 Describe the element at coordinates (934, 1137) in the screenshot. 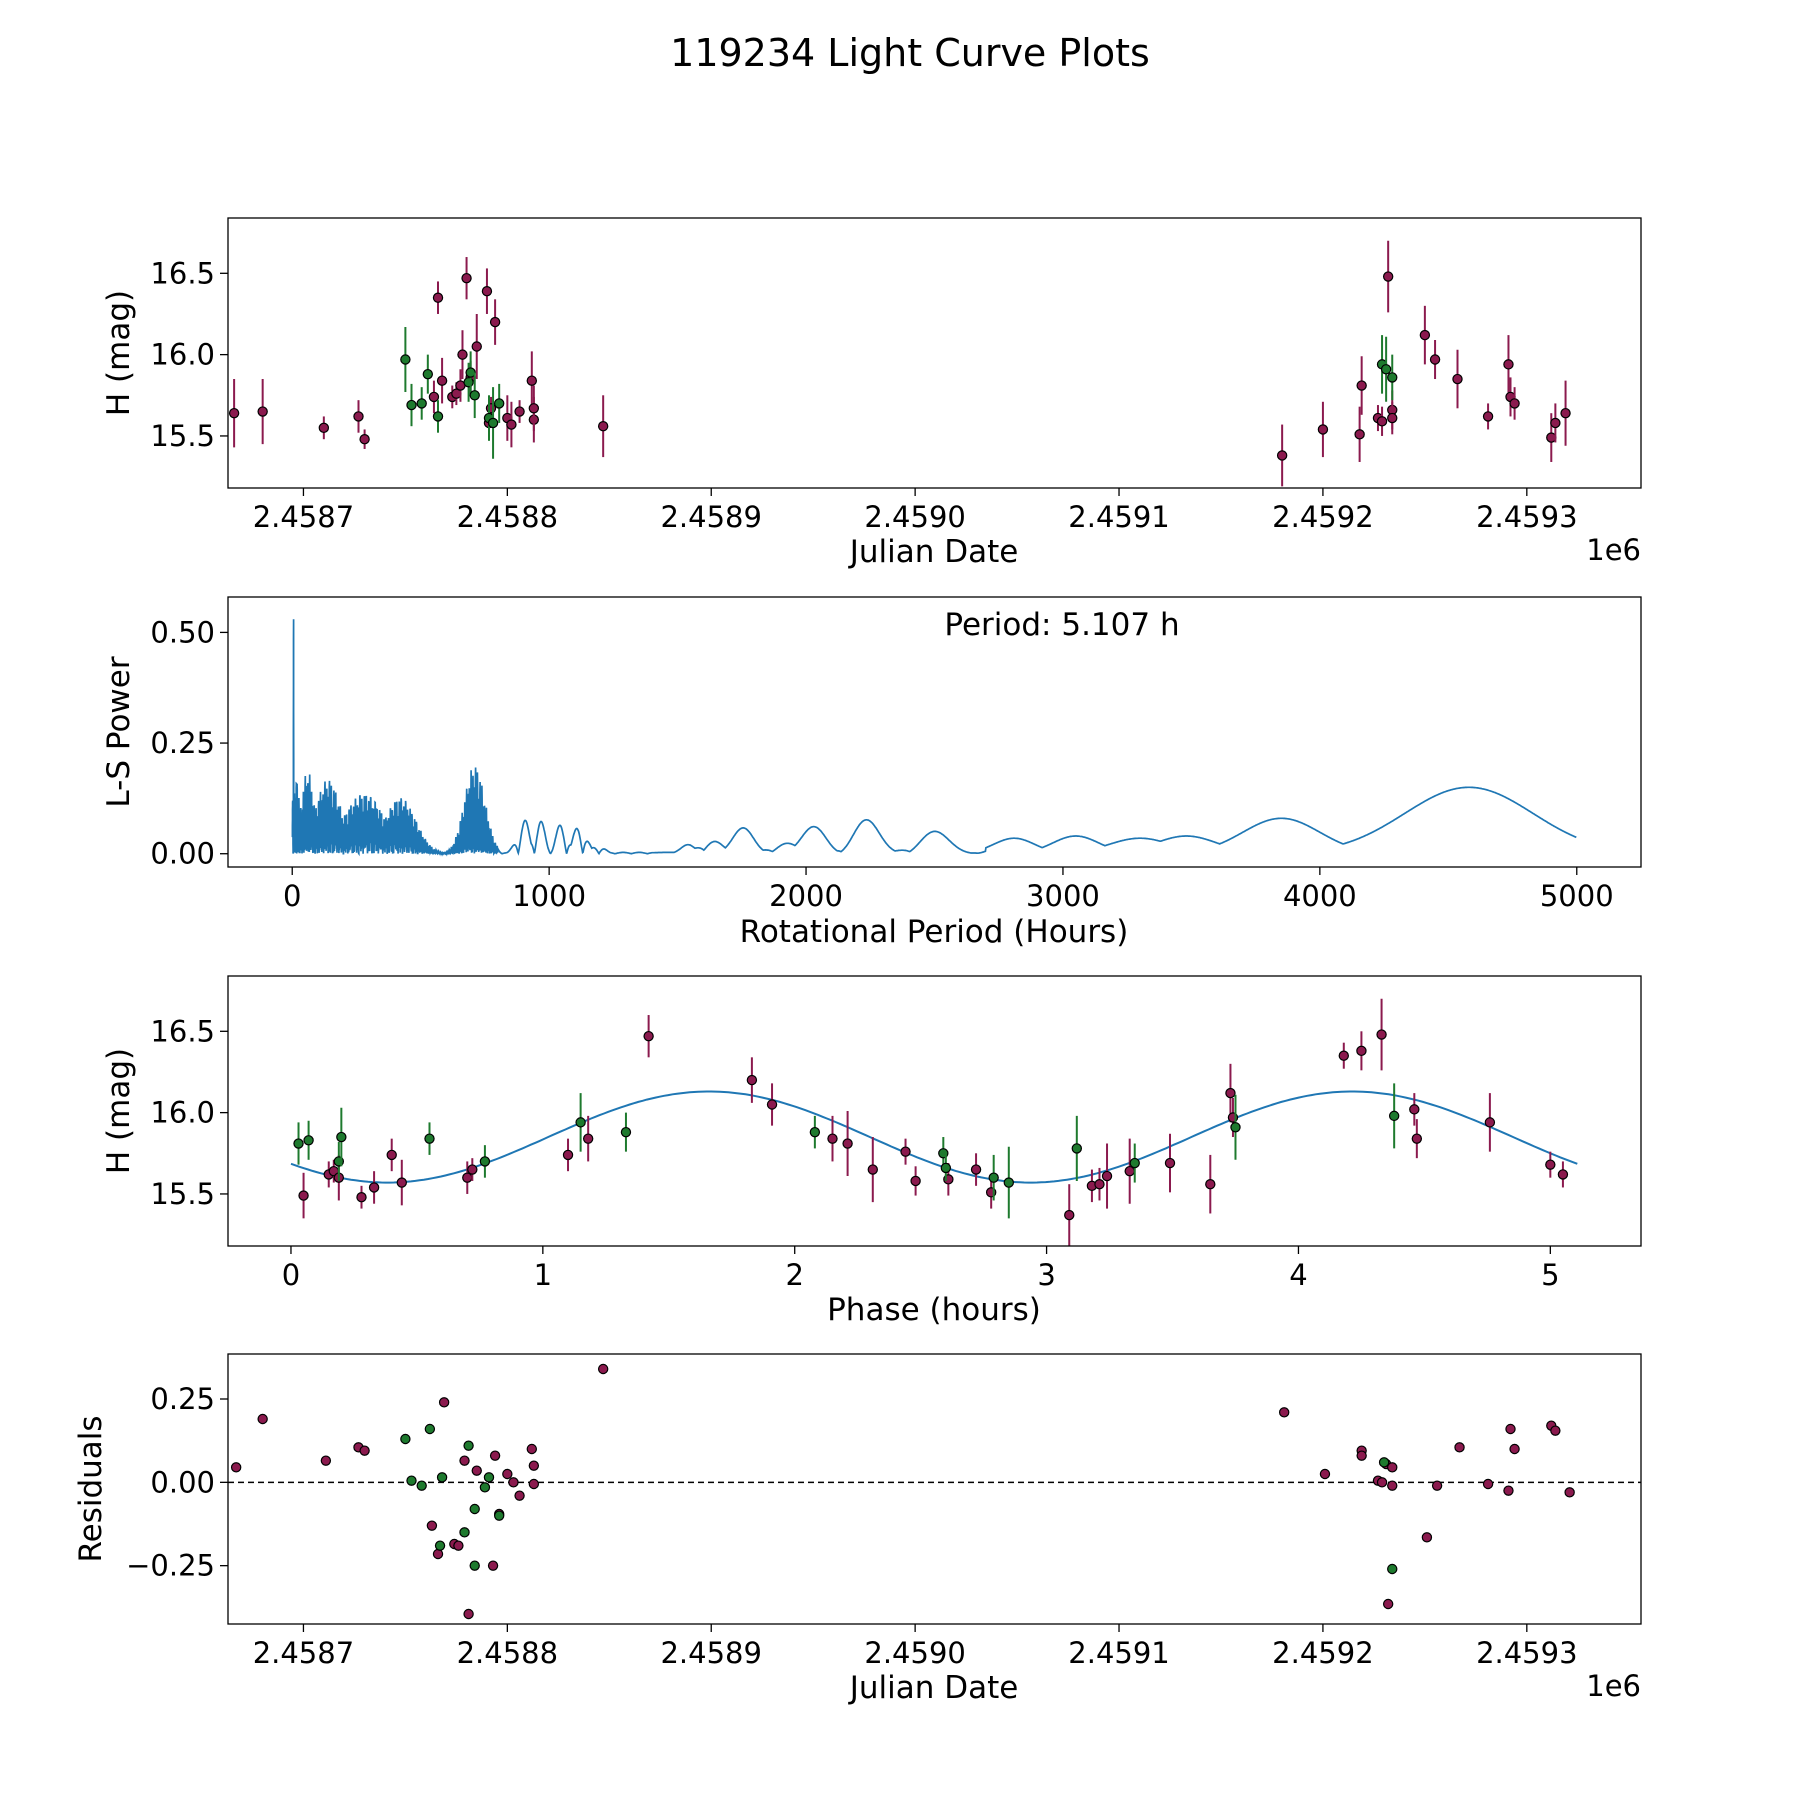

I see `model-curve` at that location.